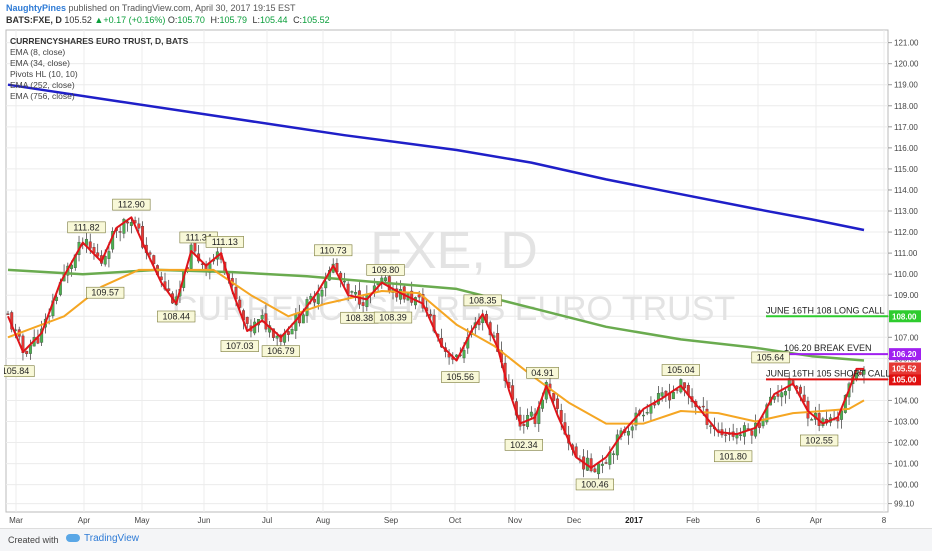  Describe the element at coordinates (595, 484) in the screenshot. I see `pivot-label: 100.46` at that location.